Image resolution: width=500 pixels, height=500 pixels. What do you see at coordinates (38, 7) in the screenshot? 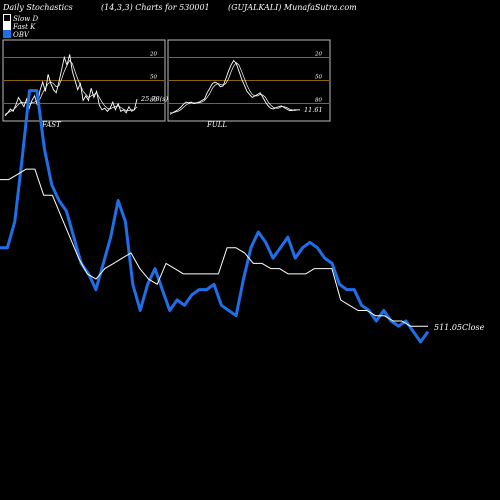
I see `header-left: Daily Stochastics` at bounding box center [38, 7].